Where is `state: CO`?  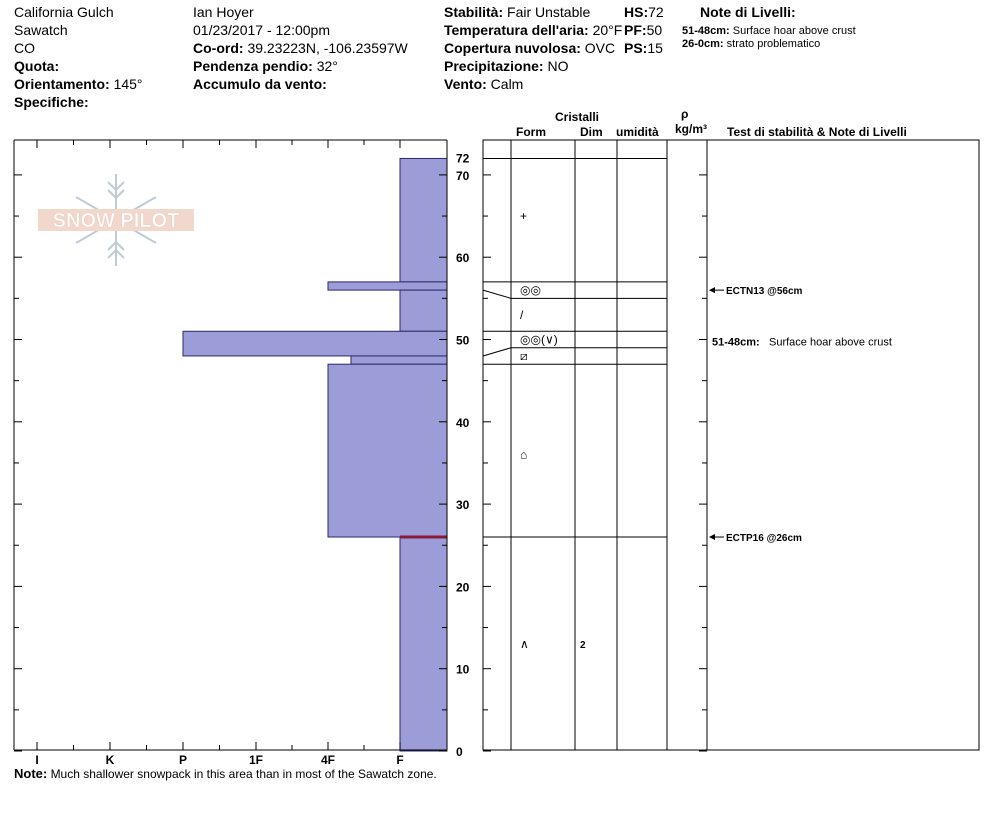
state: CO is located at coordinates (24, 48).